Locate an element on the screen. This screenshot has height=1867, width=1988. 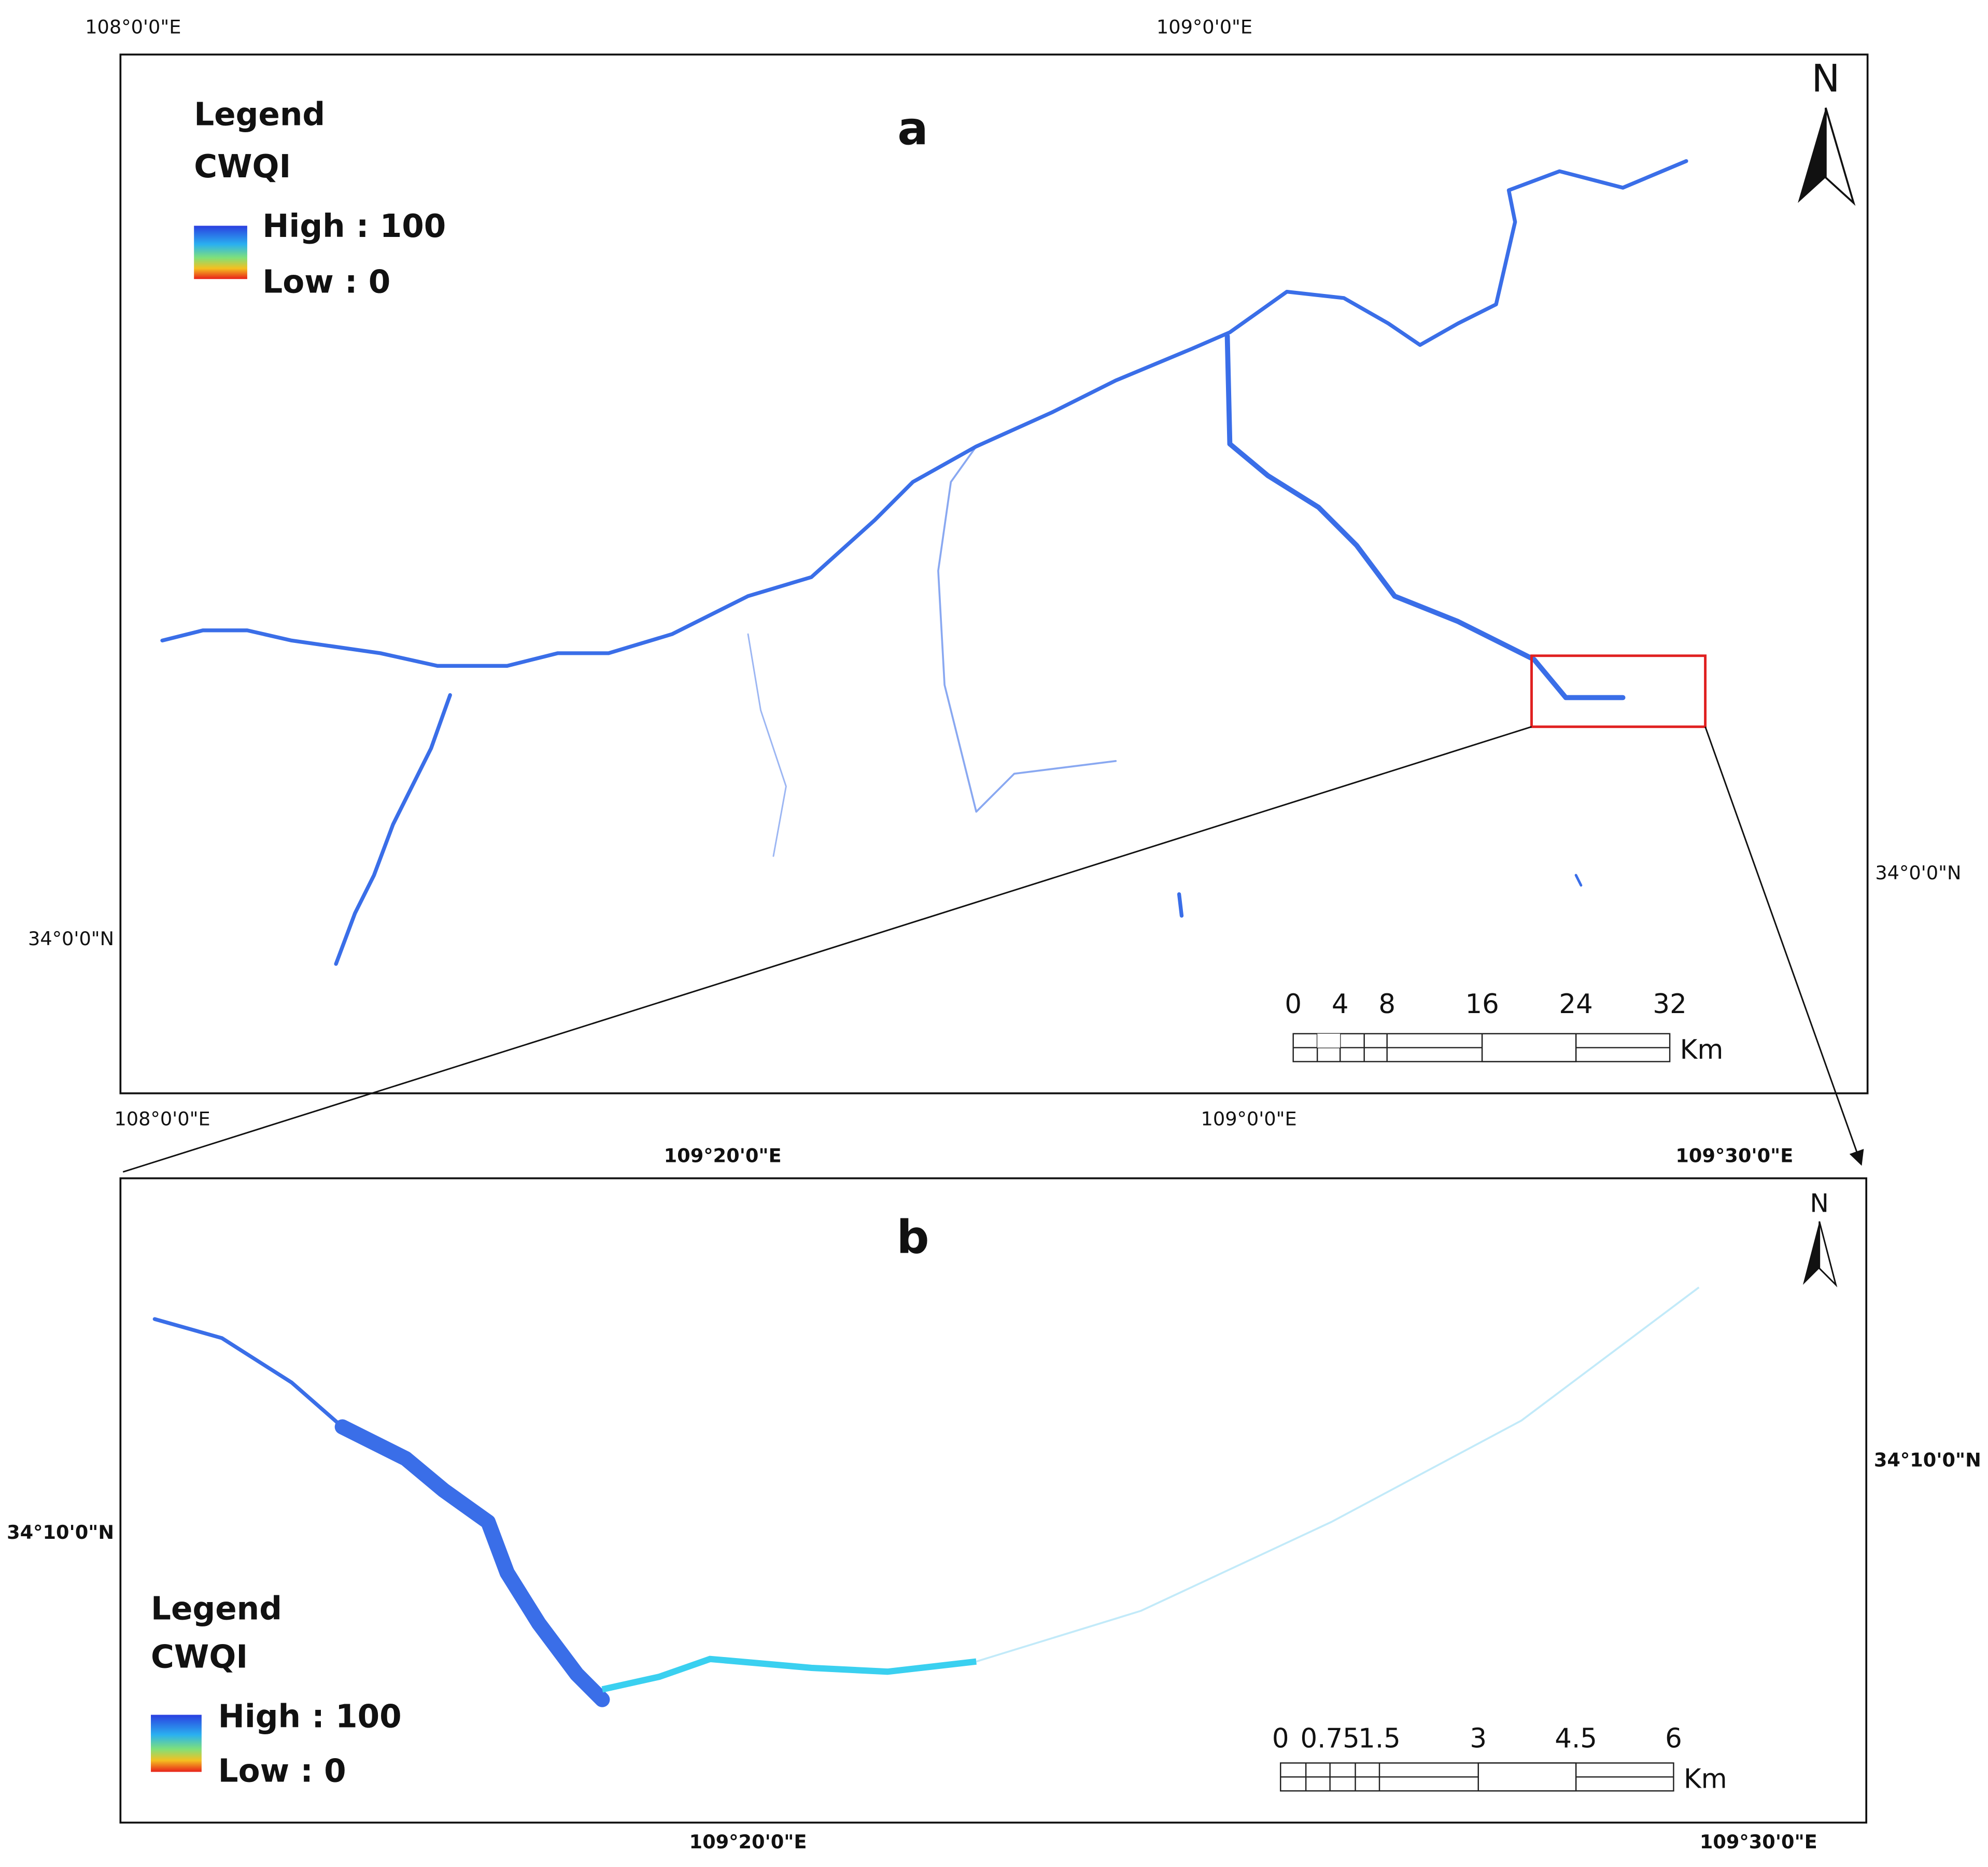
zoom-box is located at coordinates (1618, 691).